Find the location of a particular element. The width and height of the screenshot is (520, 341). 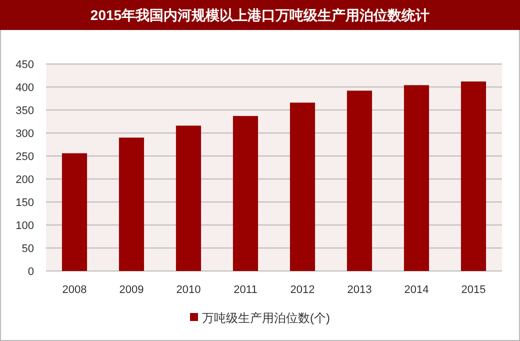

x-tick-label: 2009 is located at coordinates (131, 290).